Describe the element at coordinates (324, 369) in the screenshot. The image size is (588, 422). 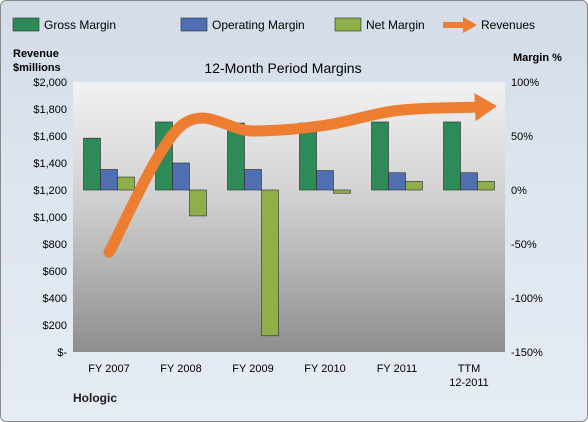
I see `x-tick-label: FY 2010` at that location.